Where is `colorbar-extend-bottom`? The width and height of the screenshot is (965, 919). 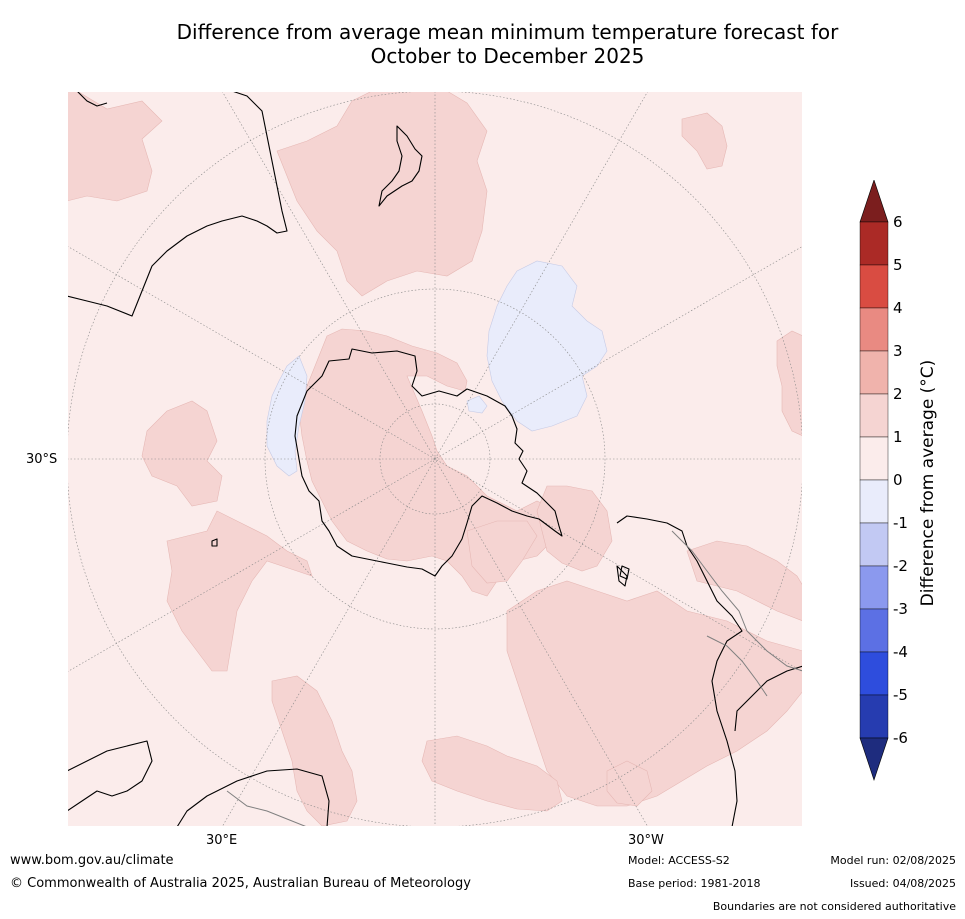
colorbar-extend-bottom is located at coordinates (874, 759).